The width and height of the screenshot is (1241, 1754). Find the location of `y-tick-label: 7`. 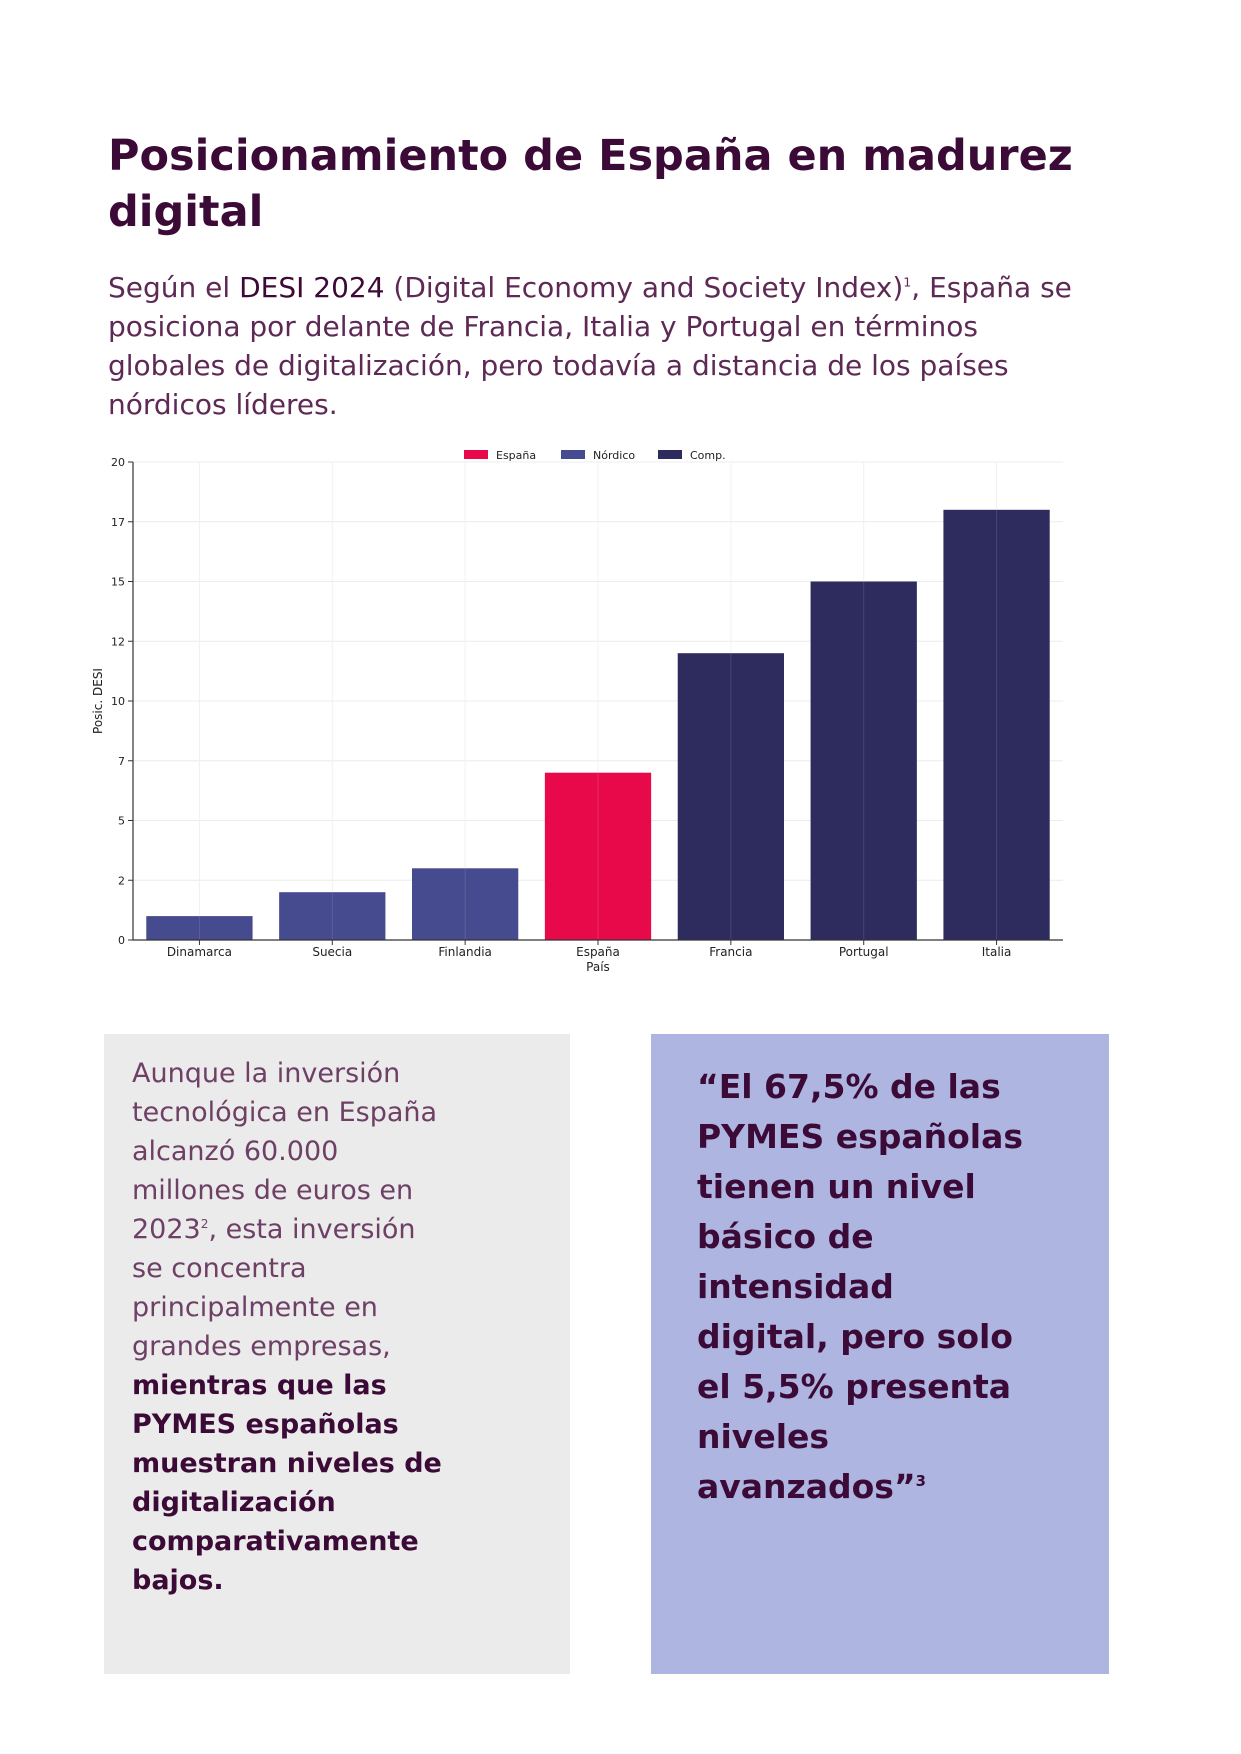

y-tick-label: 7 is located at coordinates (121, 761).